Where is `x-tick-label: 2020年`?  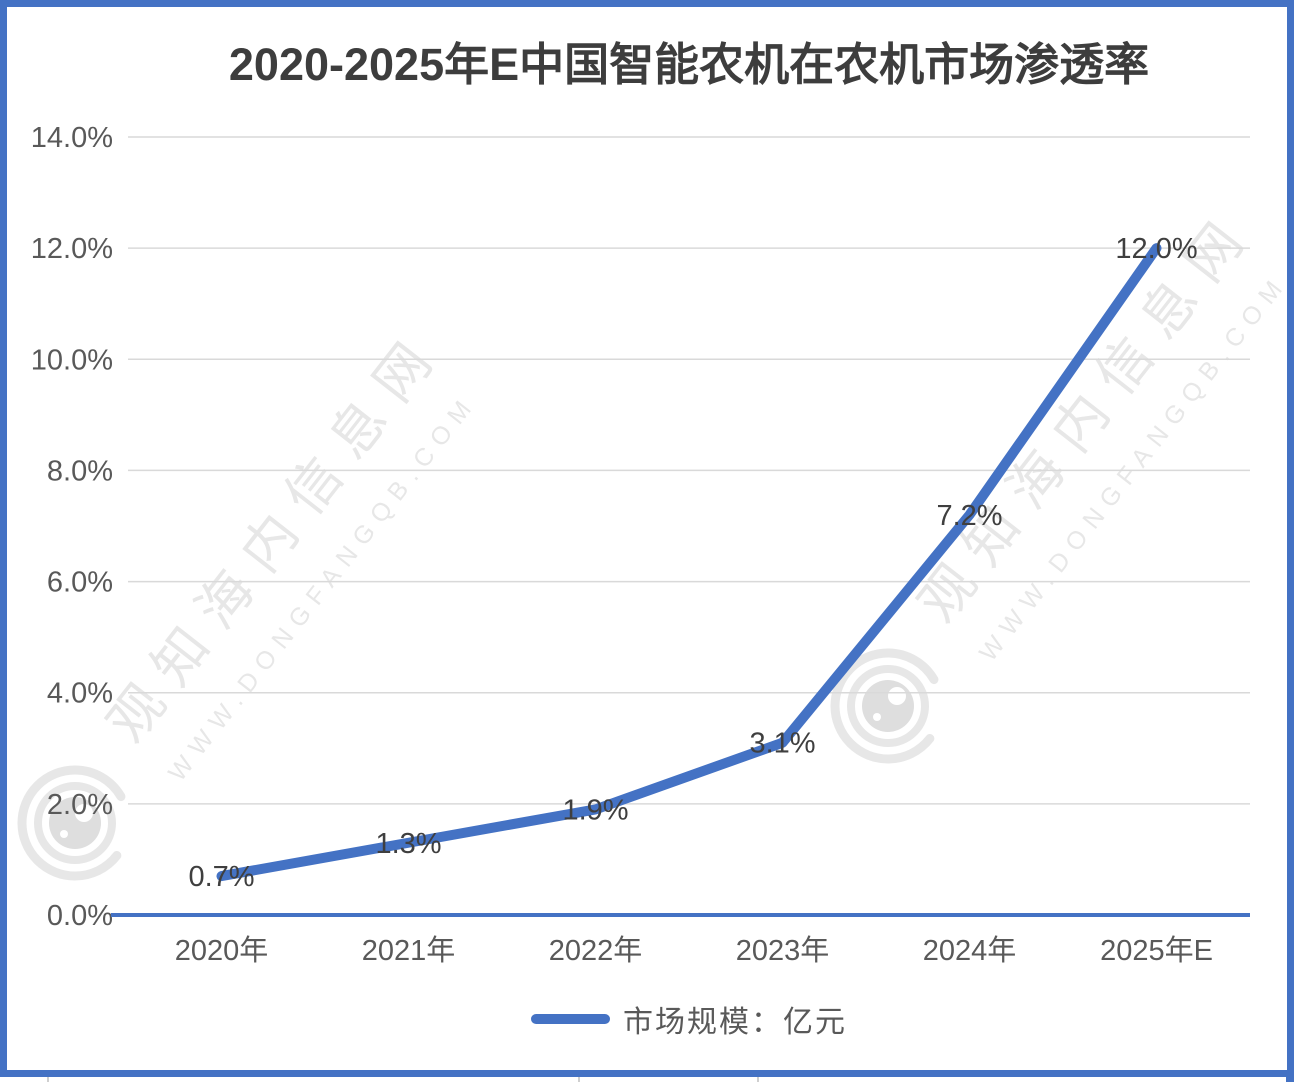 x-tick-label: 2020年 is located at coordinates (222, 950).